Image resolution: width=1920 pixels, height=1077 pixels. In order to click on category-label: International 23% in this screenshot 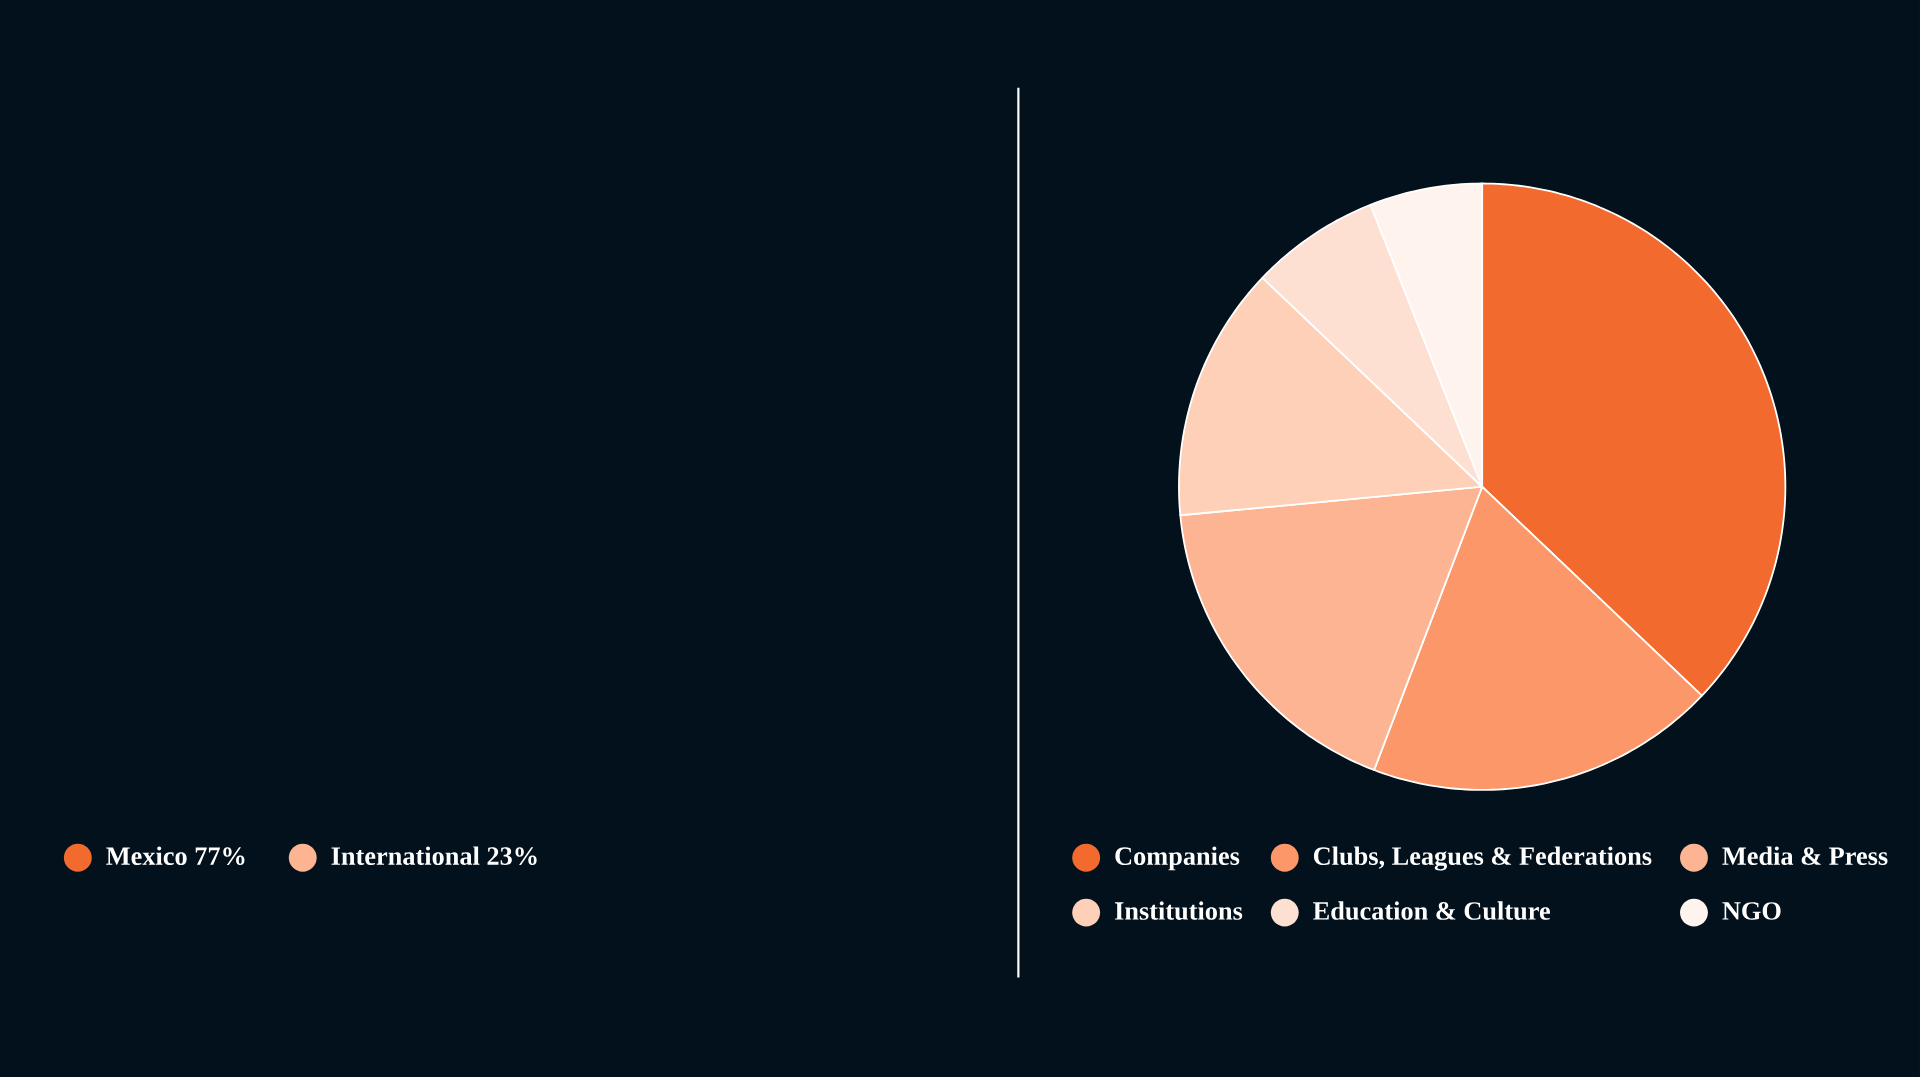, I will do `click(434, 855)`.